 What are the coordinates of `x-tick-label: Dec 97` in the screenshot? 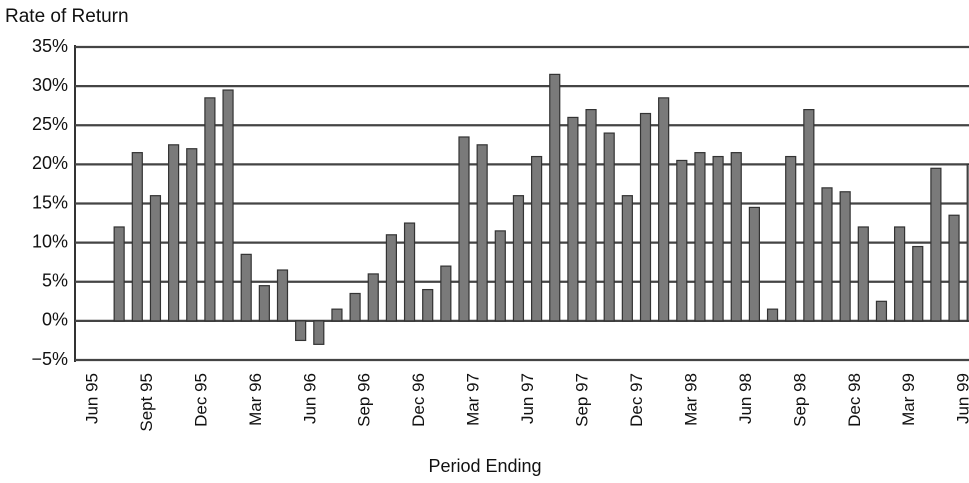 It's located at (636, 400).